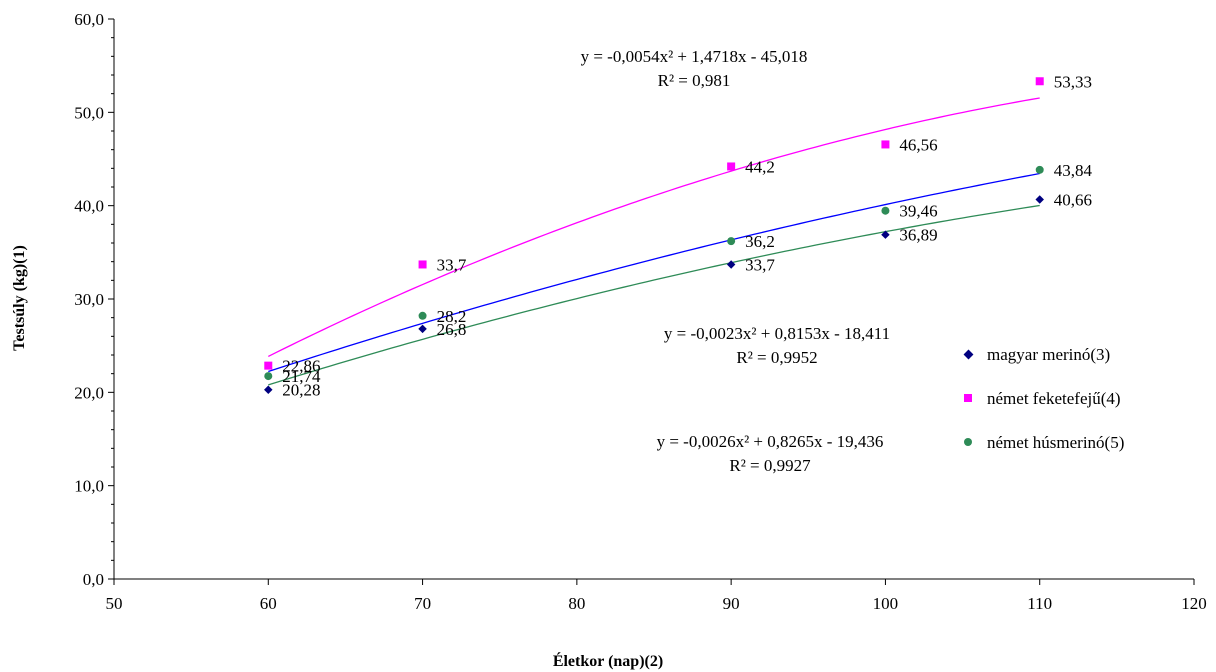 This screenshot has width=1216, height=672. Describe the element at coordinates (760, 264) in the screenshot. I see `data-label-series-1: 33,7` at that location.